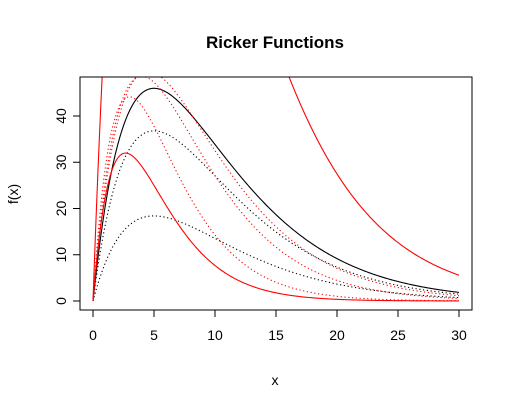 Image resolution: width=514 pixels, height=409 pixels. I want to click on x-tick-label: 20, so click(337, 335).